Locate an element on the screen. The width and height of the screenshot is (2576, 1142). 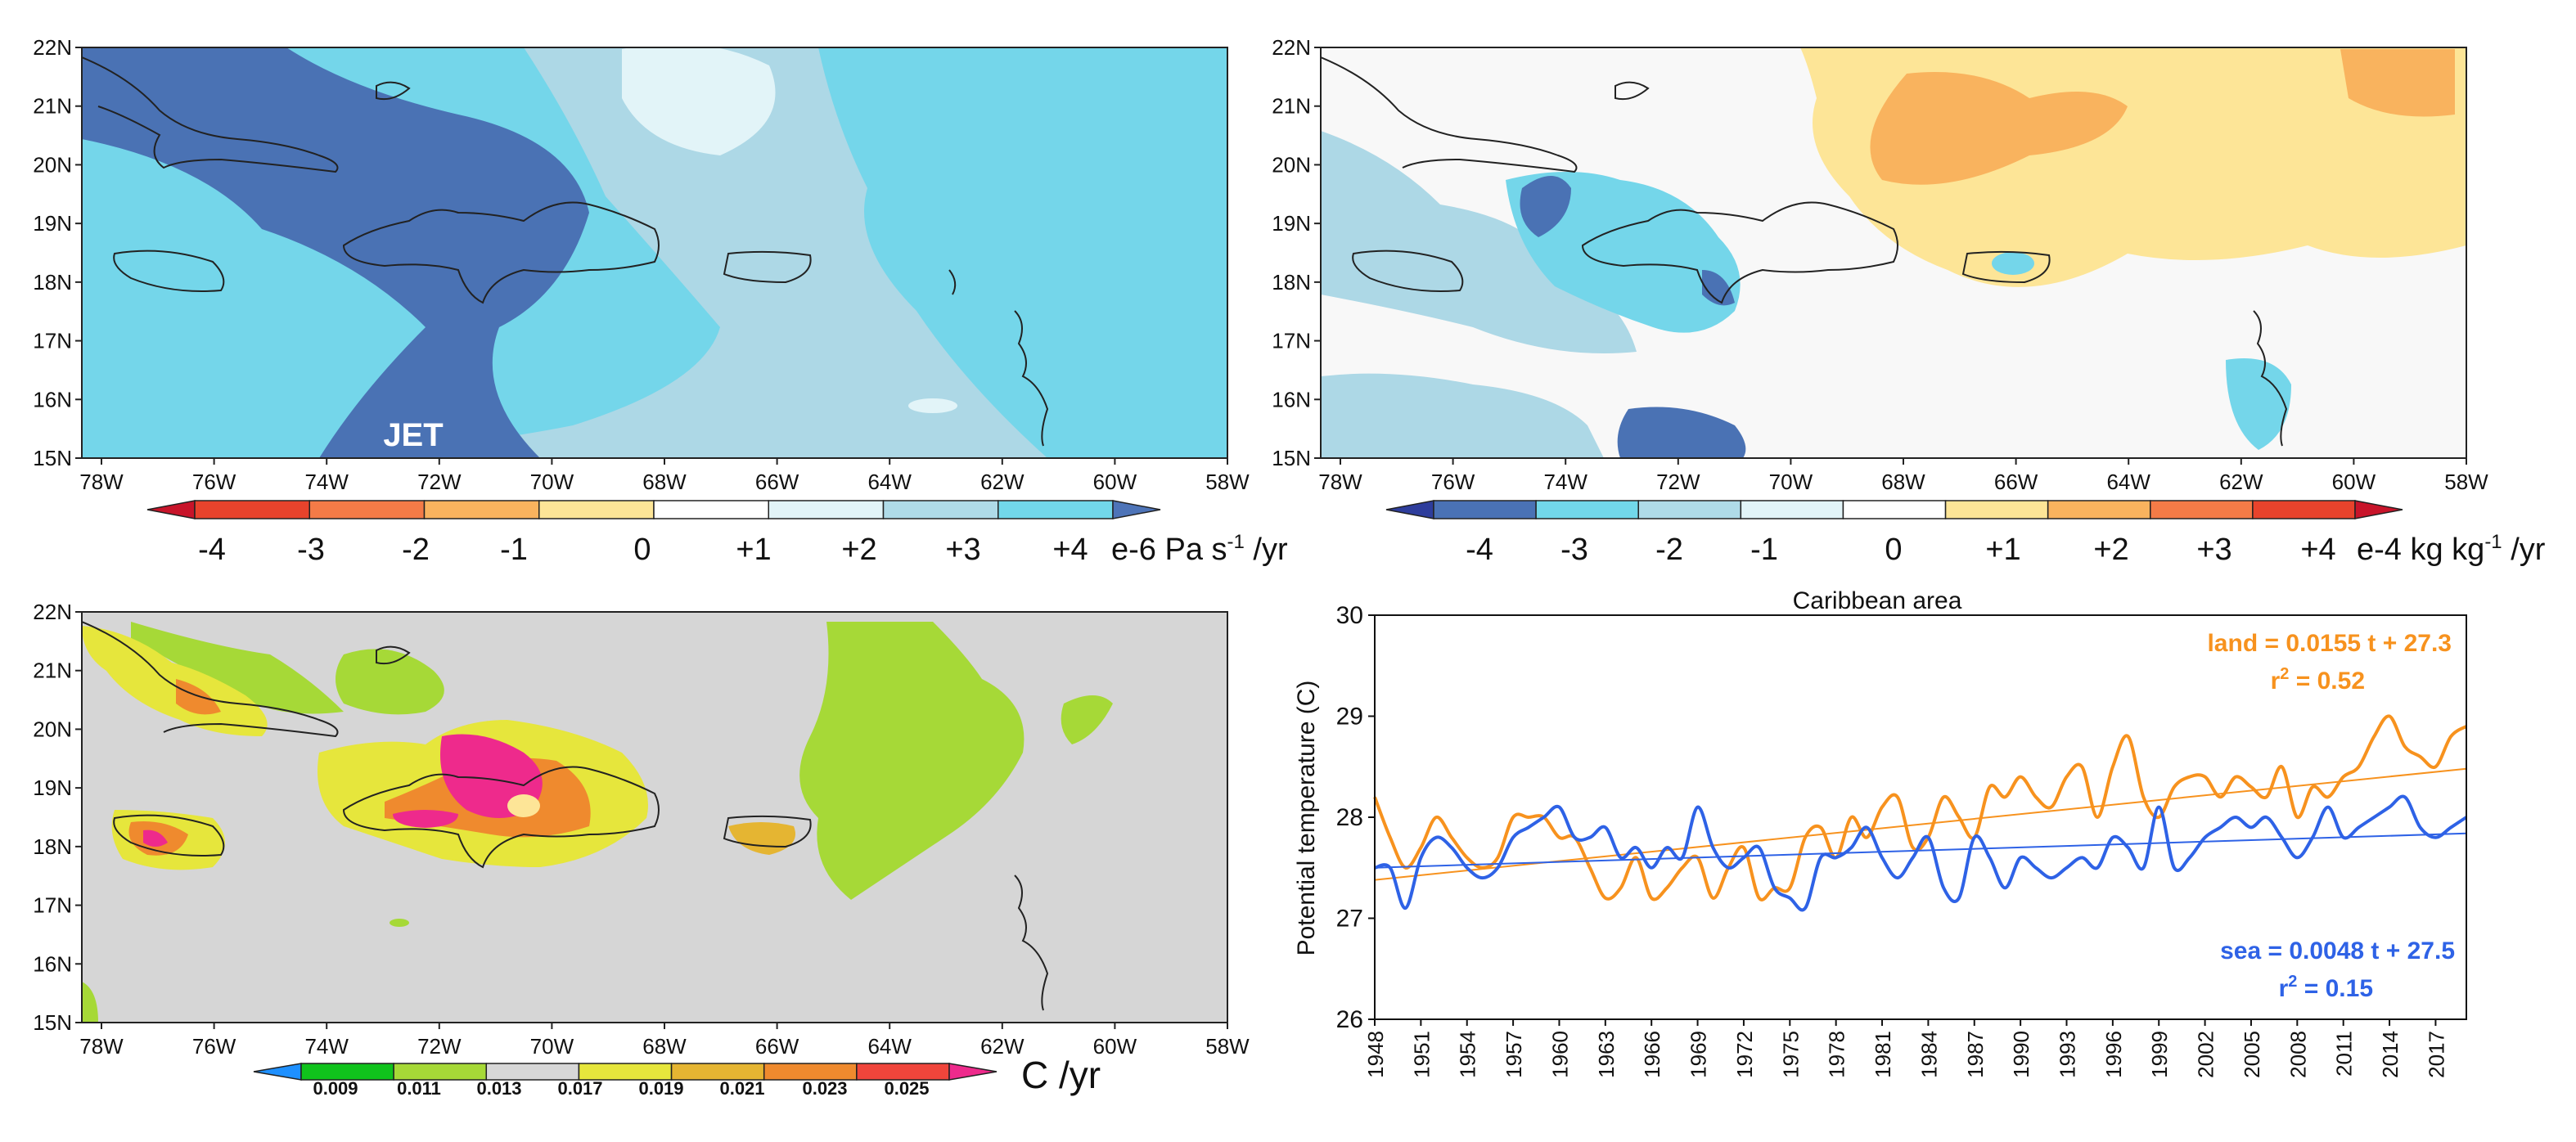
cbar-c-tick: 0.011 is located at coordinates (419, 1088).